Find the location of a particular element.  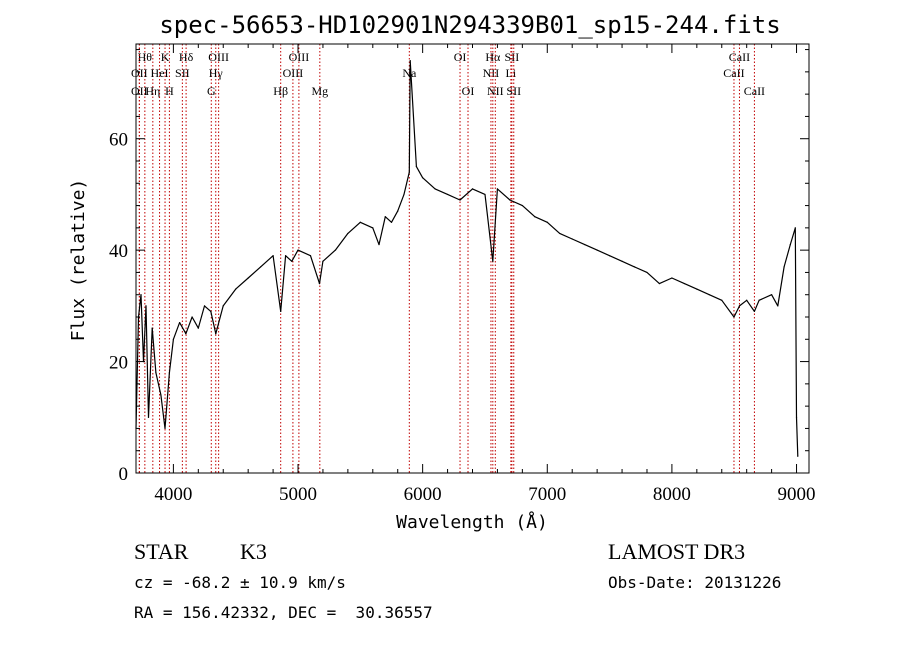

x-tick-label-7000: 7000 is located at coordinates (547, 494).